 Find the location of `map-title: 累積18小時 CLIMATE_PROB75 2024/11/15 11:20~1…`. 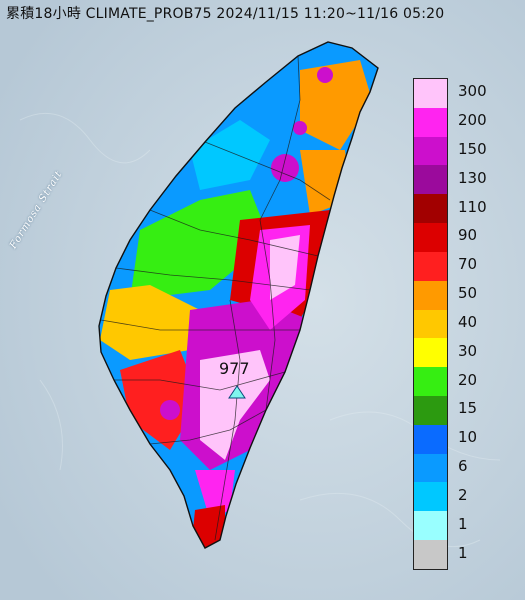

map-title: 累積18小時 CLIMATE_PROB75 2024/11/15 11:20~1… is located at coordinates (225, 14).